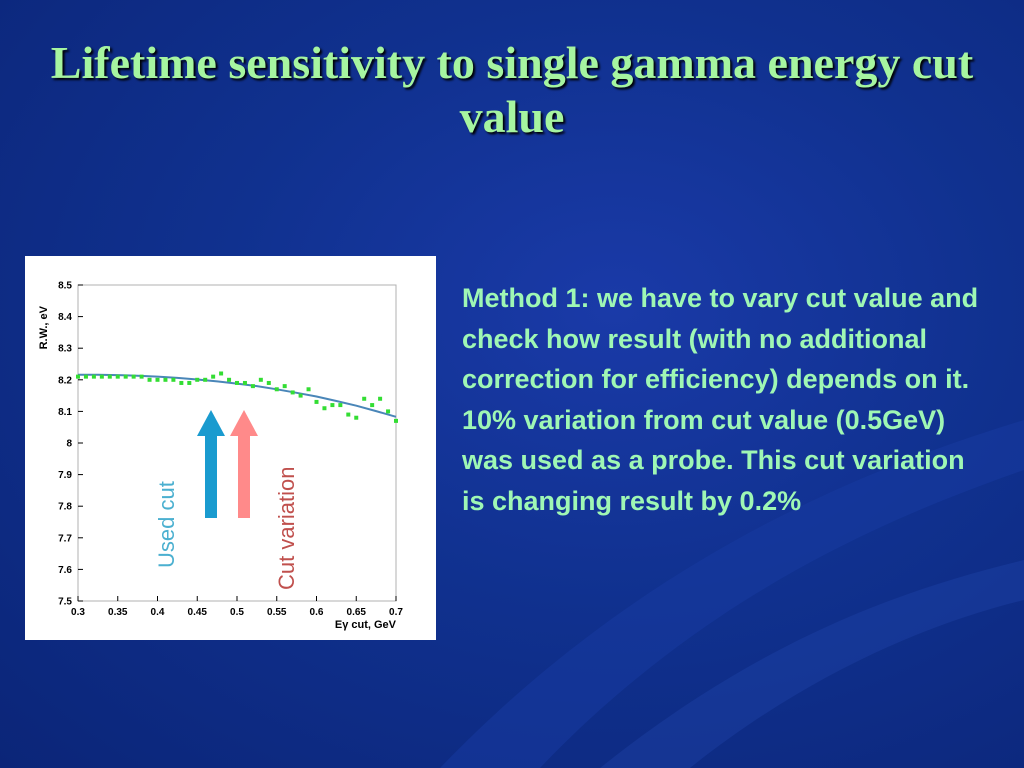 This screenshot has height=768, width=1024. I want to click on y-axis-label: R.W., eV, so click(44, 327).